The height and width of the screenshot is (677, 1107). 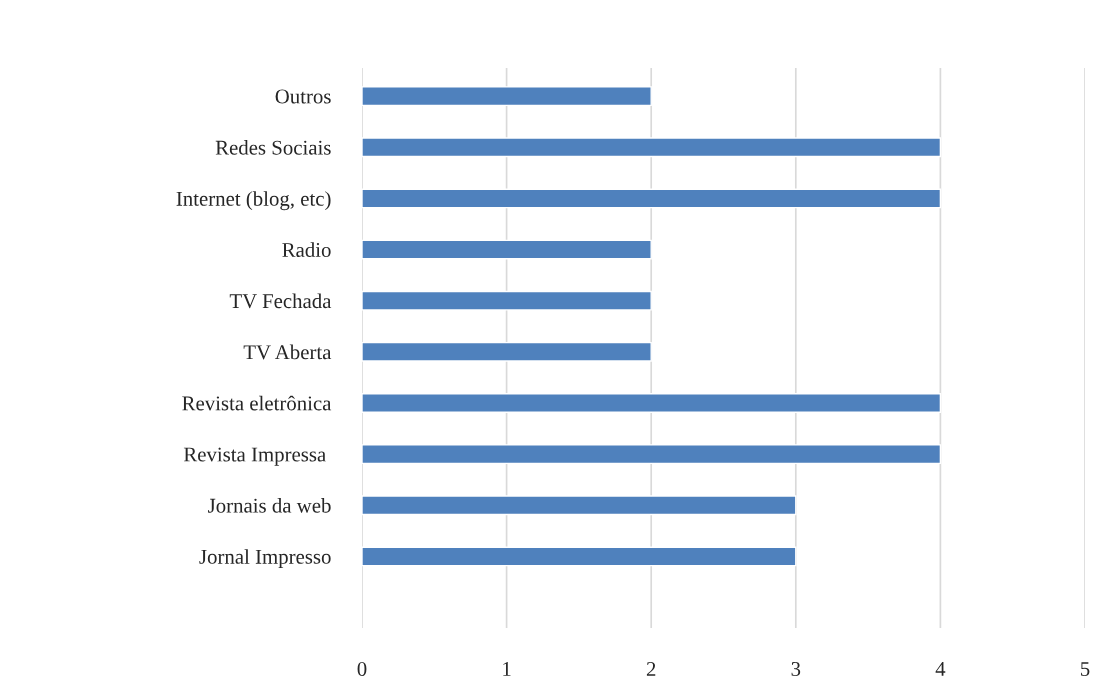 What do you see at coordinates (257, 403) in the screenshot?
I see `y-tick-label: Revista eletrônica` at bounding box center [257, 403].